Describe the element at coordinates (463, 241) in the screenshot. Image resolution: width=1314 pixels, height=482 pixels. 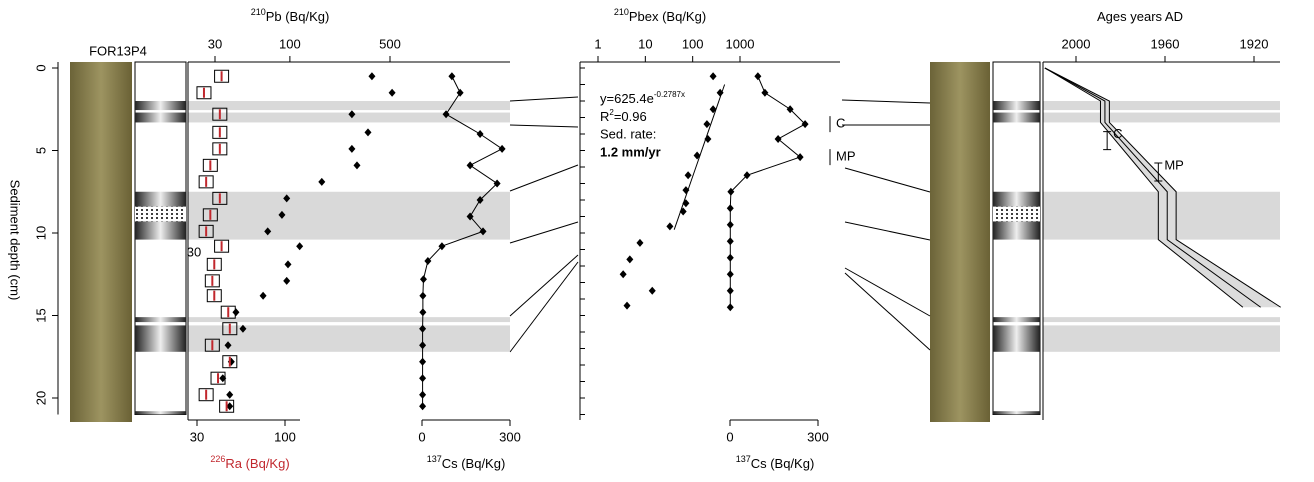
I see `cs-line` at that location.